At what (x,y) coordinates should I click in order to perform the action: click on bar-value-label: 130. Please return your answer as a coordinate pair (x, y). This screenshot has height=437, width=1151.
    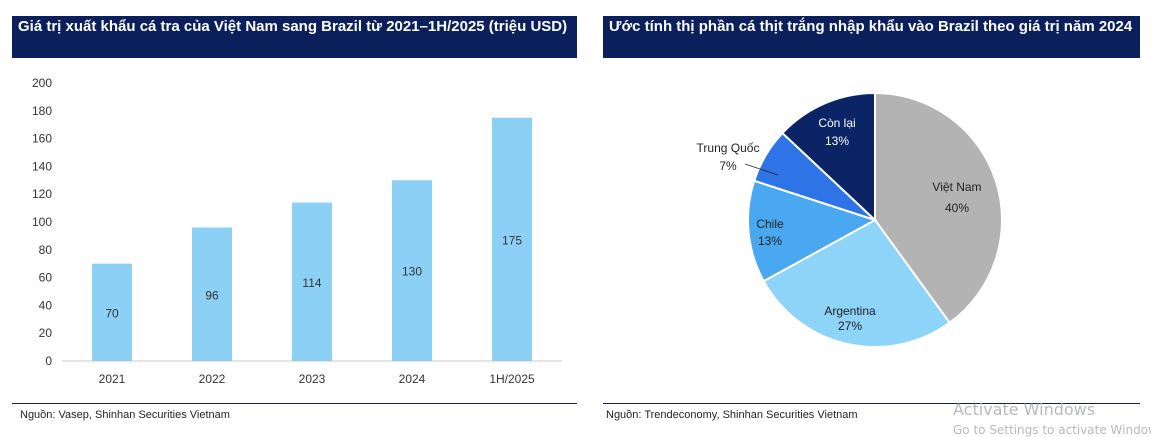
    Looking at the image, I should click on (412, 272).